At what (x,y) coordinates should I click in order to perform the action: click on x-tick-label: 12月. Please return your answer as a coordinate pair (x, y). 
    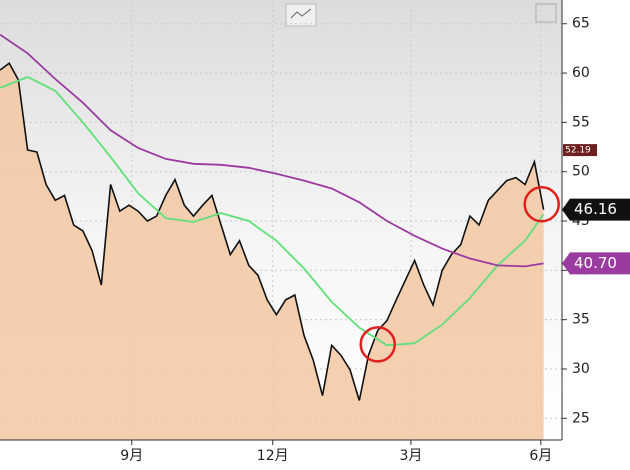
    Looking at the image, I should click on (273, 456).